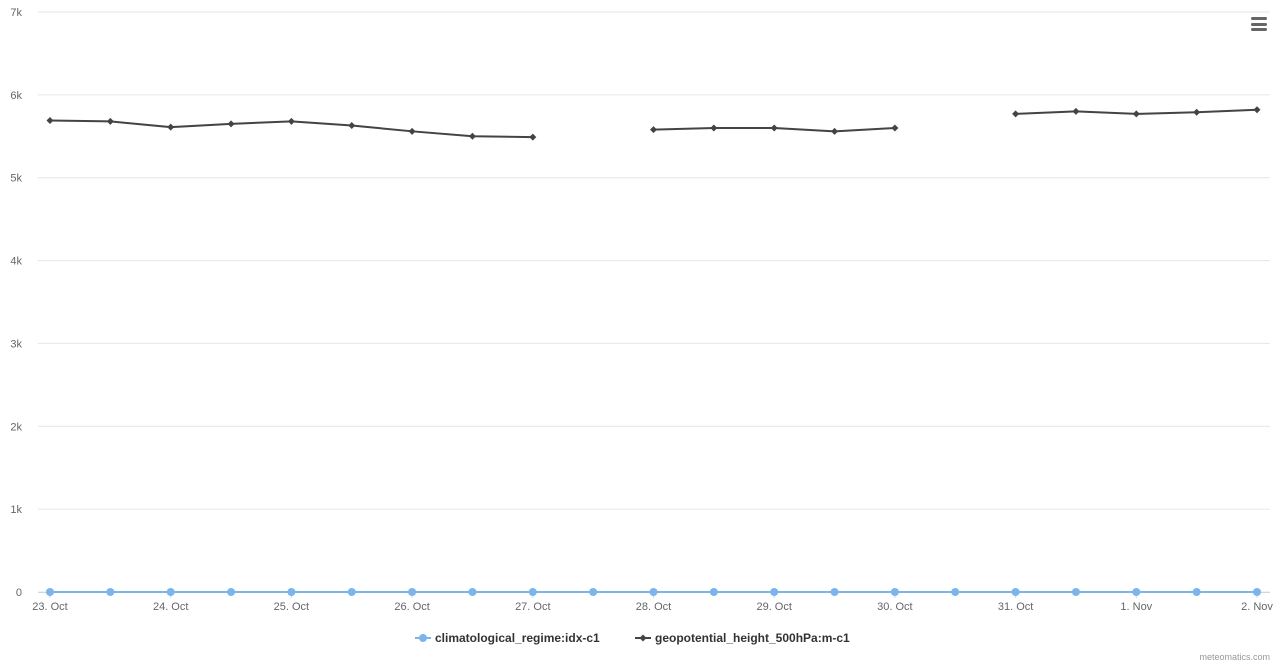 This screenshot has width=1288, height=667. I want to click on x-tick-label: 24. Oct, so click(170, 607).